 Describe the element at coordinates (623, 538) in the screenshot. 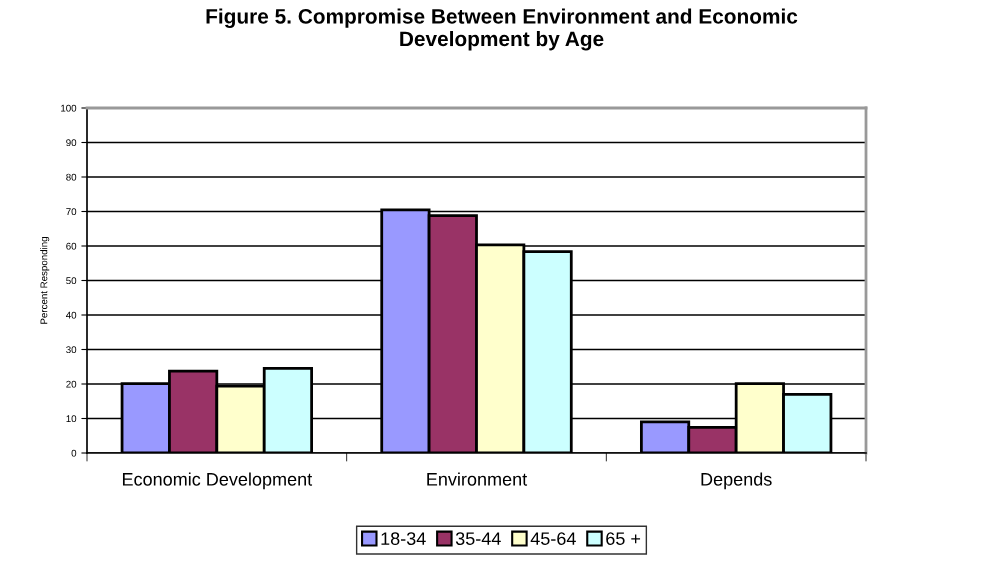

I see `legend-label: 65 +` at that location.